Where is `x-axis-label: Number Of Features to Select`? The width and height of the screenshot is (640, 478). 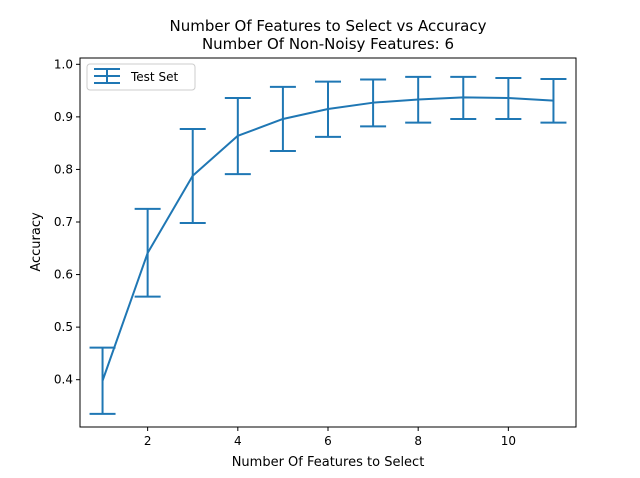
x-axis-label: Number Of Features to Select is located at coordinates (328, 462).